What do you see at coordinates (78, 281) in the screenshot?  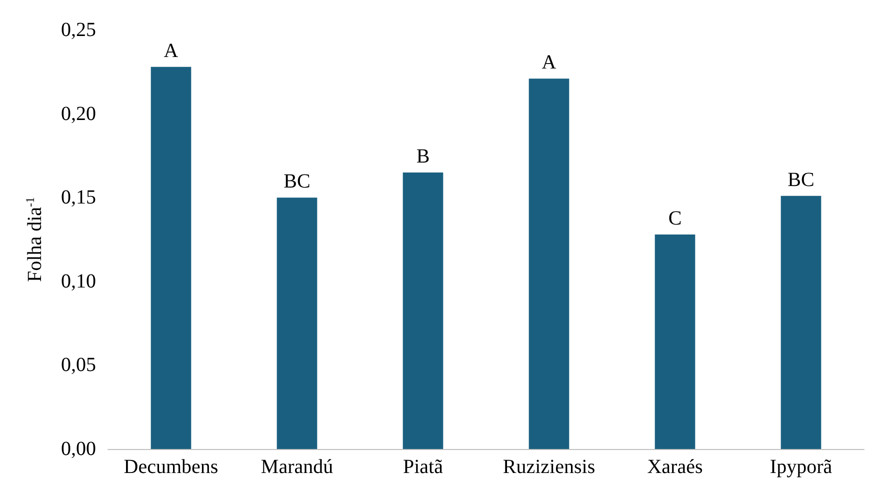 I see `y-tick-label: 0,10` at bounding box center [78, 281].